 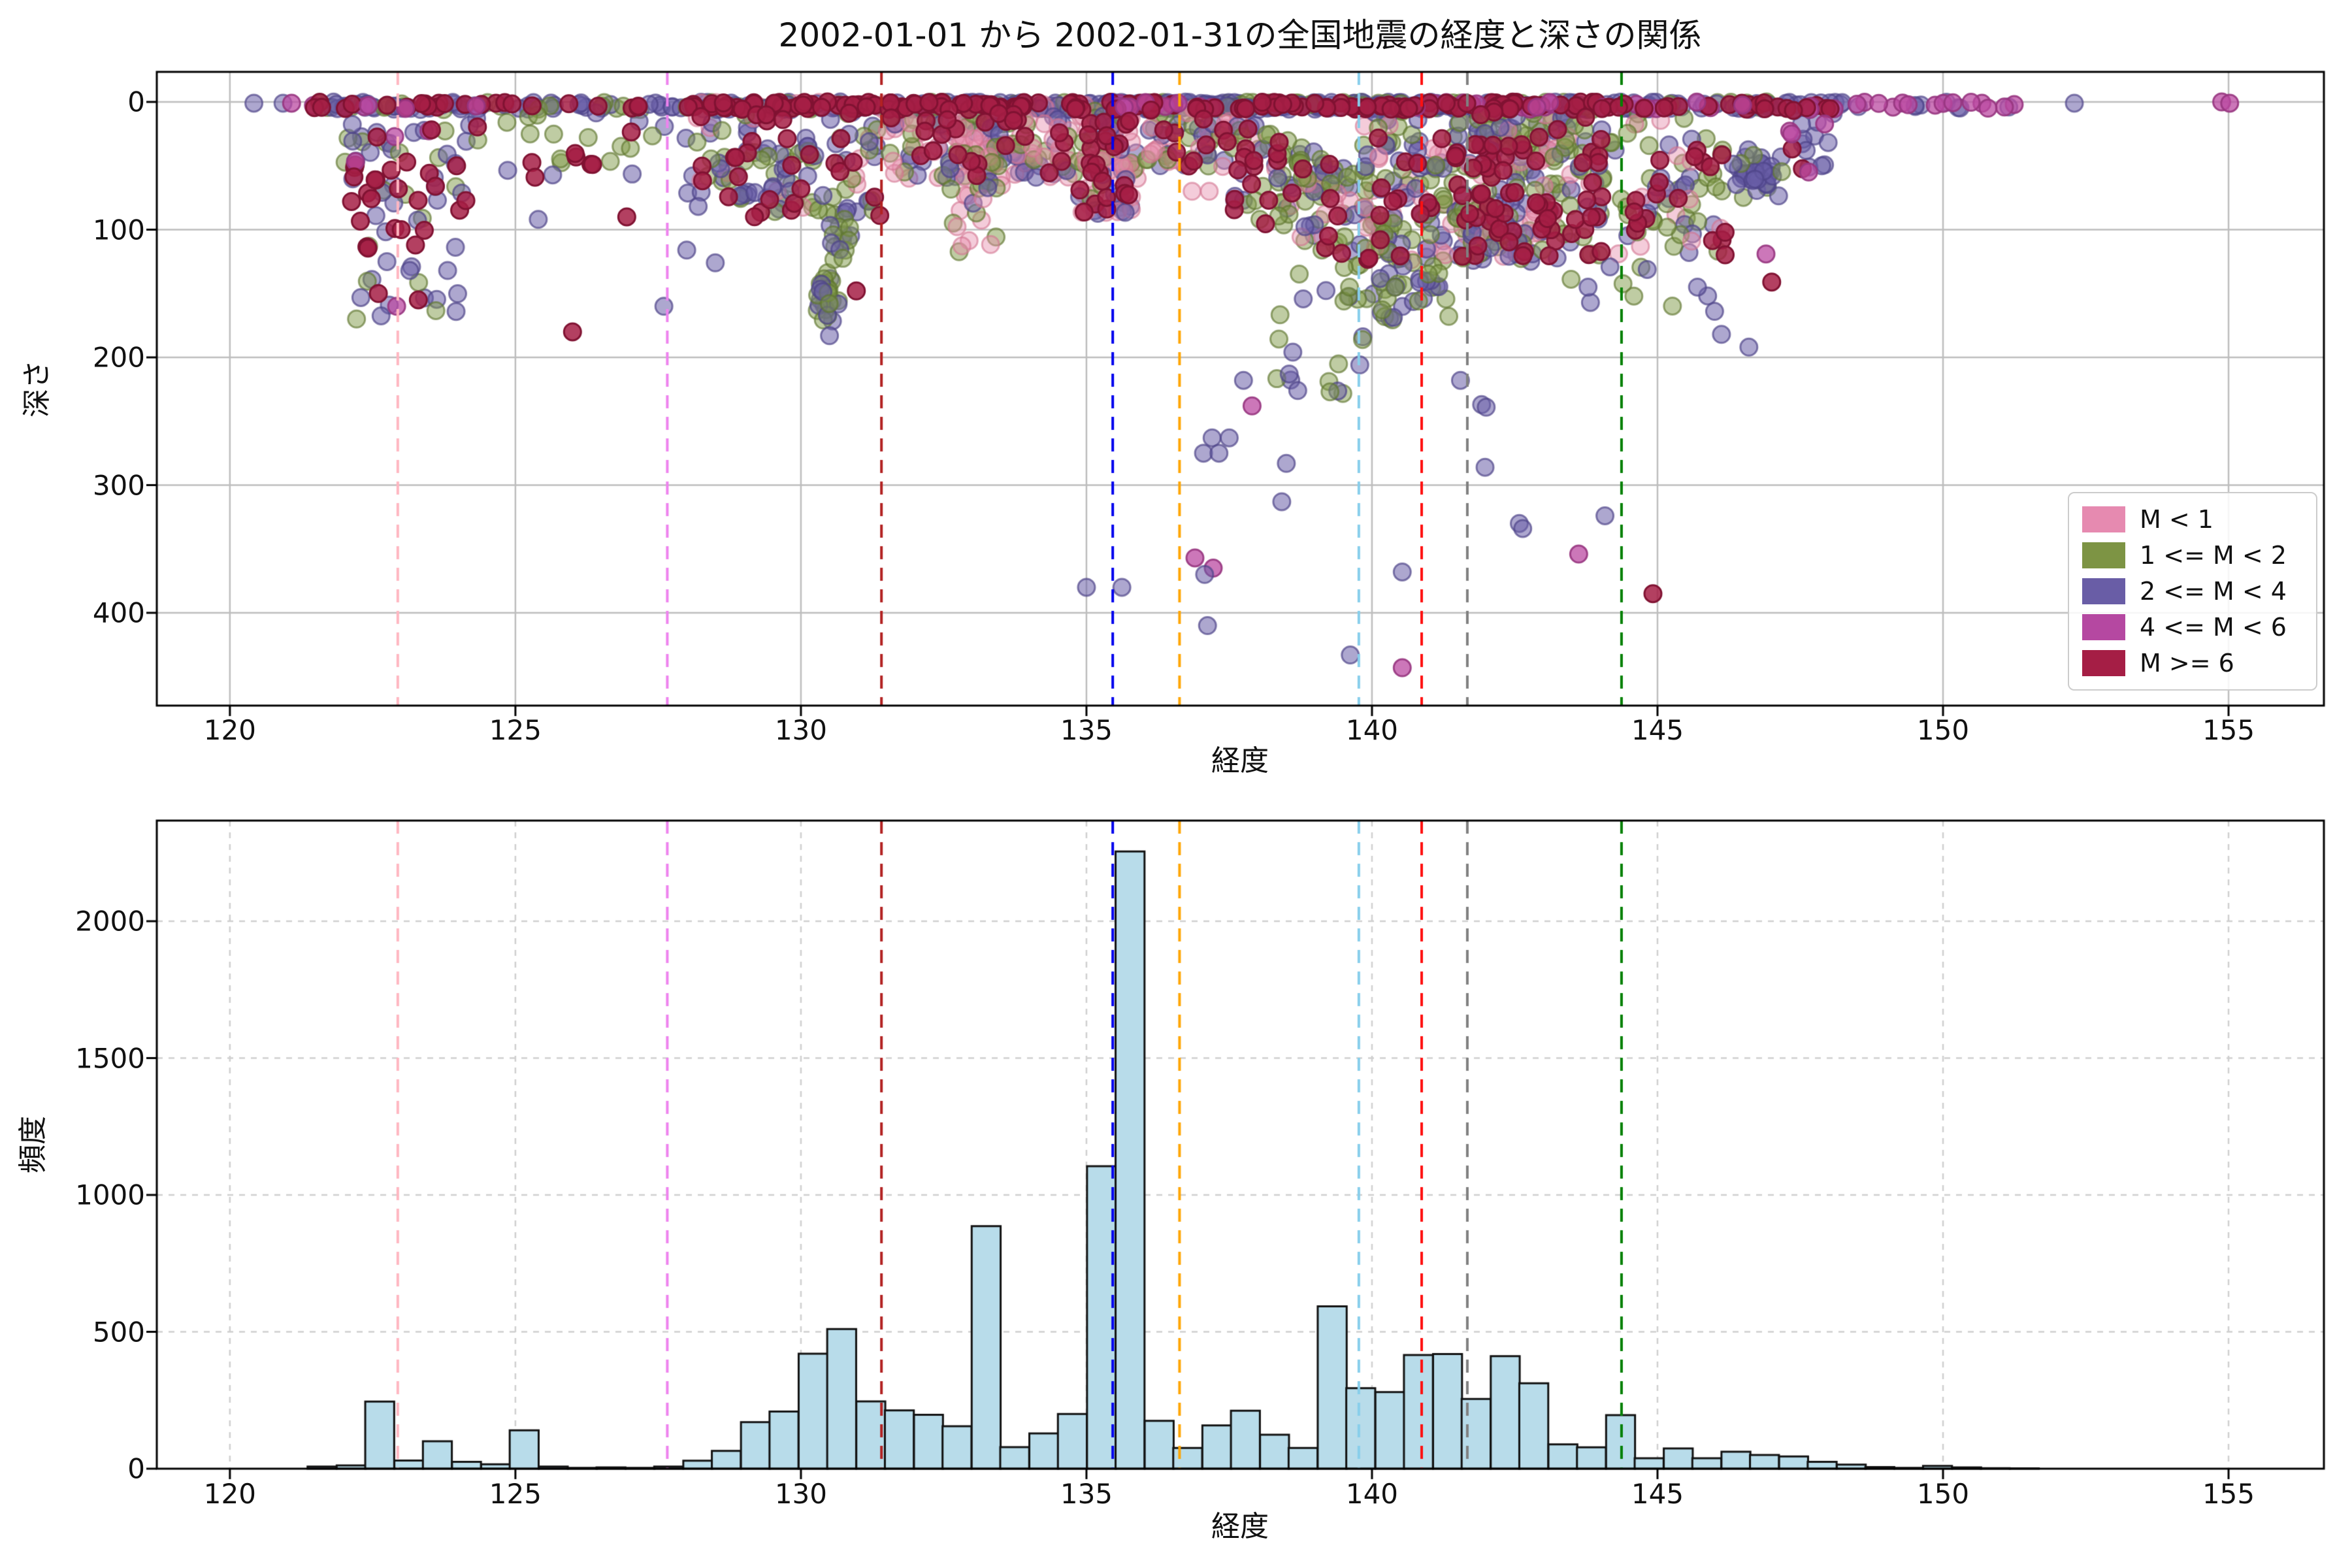 What do you see at coordinates (1240, 1526) in the screenshot?
I see `hist-x-axis-label: 経度` at bounding box center [1240, 1526].